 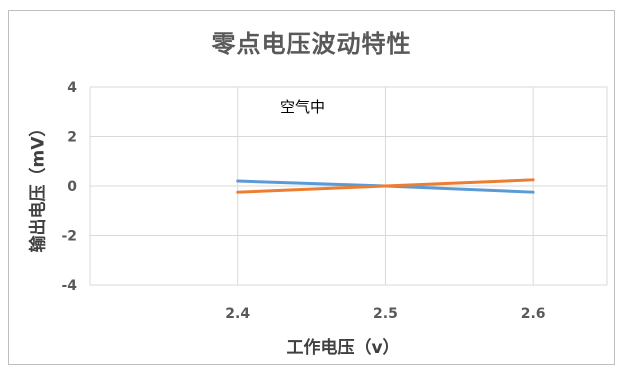 I want to click on y-tick-label: -2, so click(x=69, y=237).